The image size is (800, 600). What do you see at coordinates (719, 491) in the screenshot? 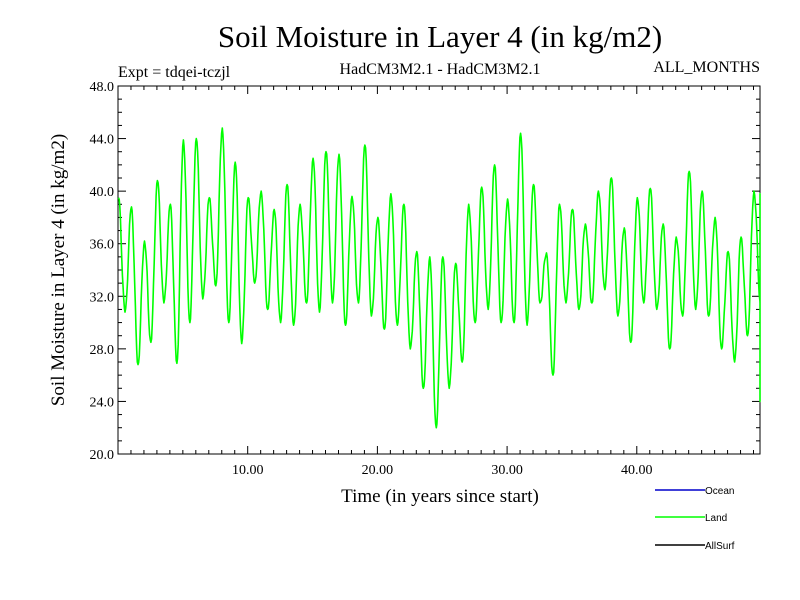
I see `legend-label-ocean: Ocean` at bounding box center [719, 491].